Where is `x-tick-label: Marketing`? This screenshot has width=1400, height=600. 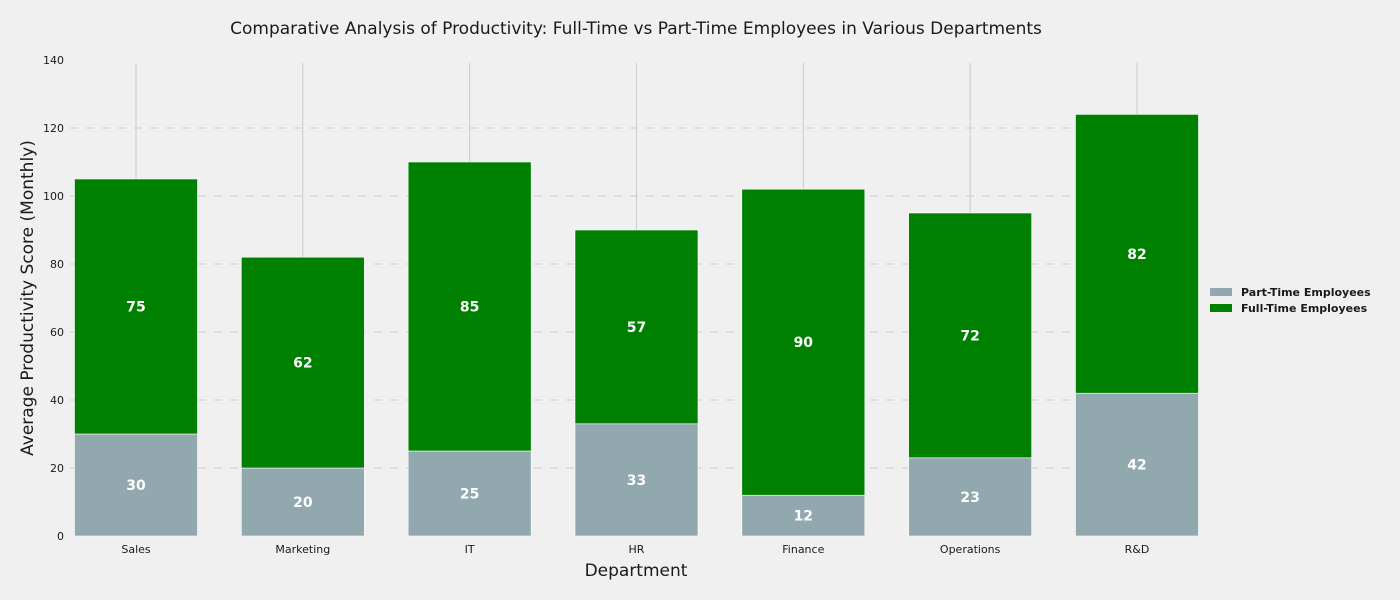 x-tick-label: Marketing is located at coordinates (302, 549).